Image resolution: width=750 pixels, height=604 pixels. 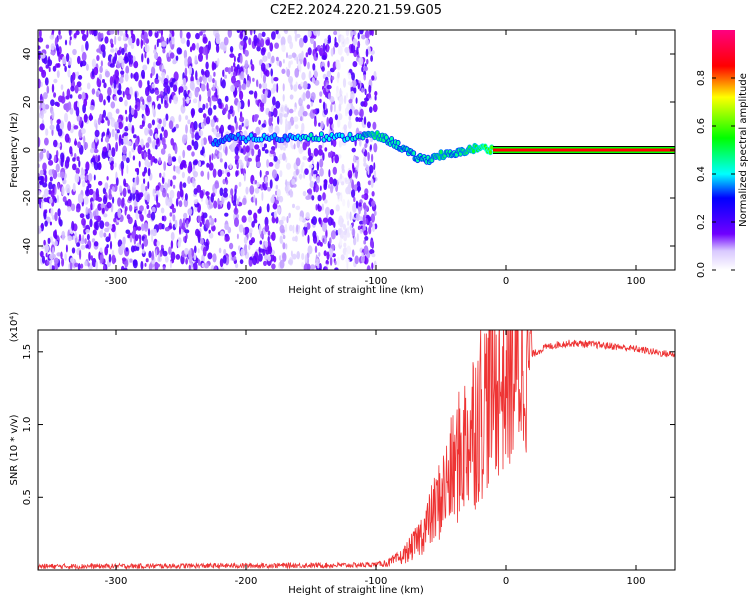 What do you see at coordinates (715, 174) in the screenshot?
I see `colorbar-ticks: 0.0 0.2 0.4 0.6 0.8` at bounding box center [715, 174].